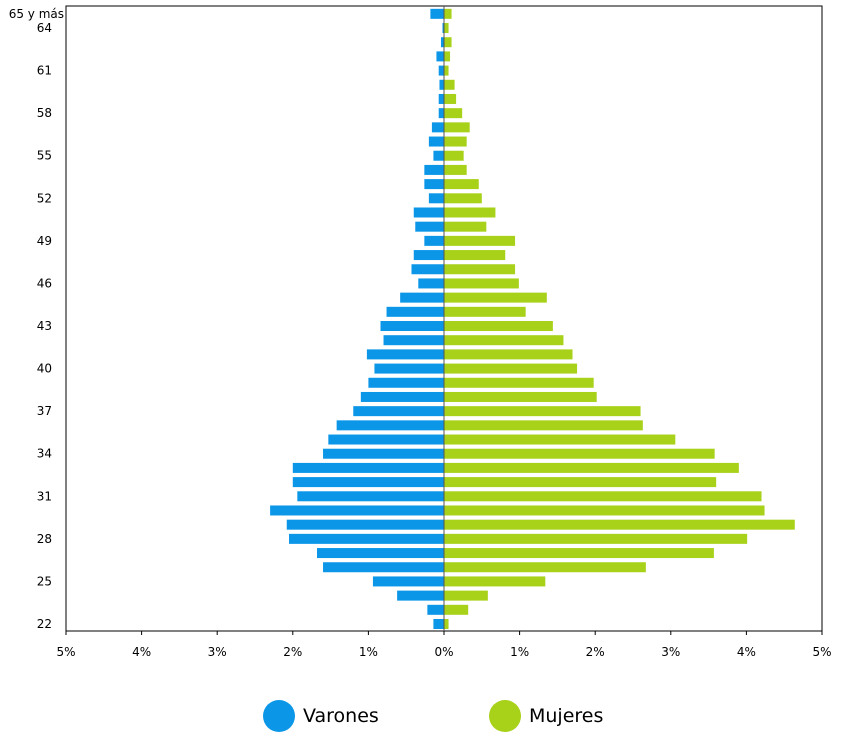  Describe the element at coordinates (746, 652) in the screenshot. I see `x-tick-label: 4%` at that location.